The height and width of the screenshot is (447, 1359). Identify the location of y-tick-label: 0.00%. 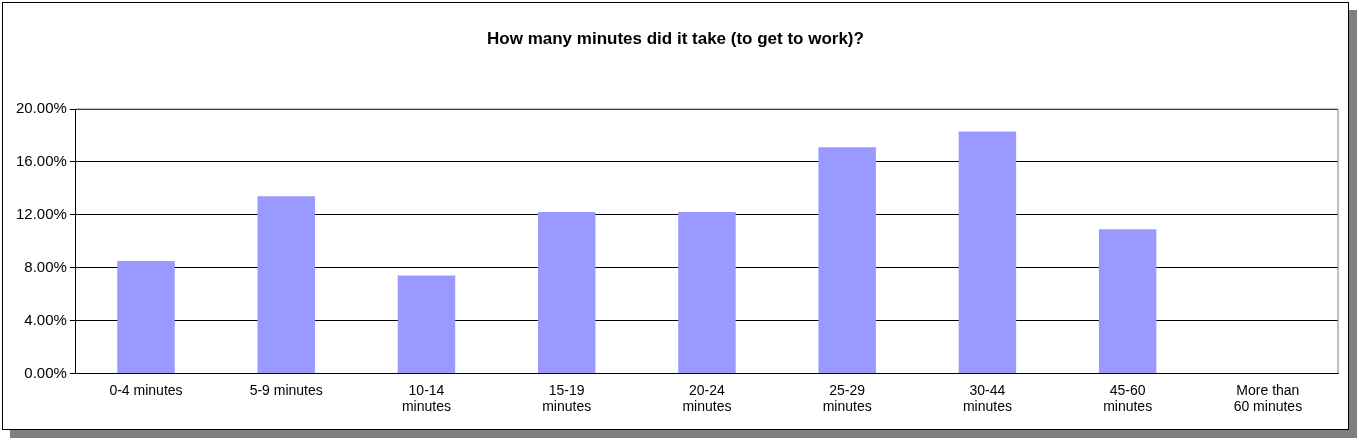
(45, 372).